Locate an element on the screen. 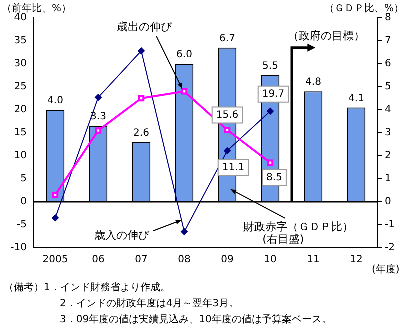  data-label: 19.7 is located at coordinates (273, 94).